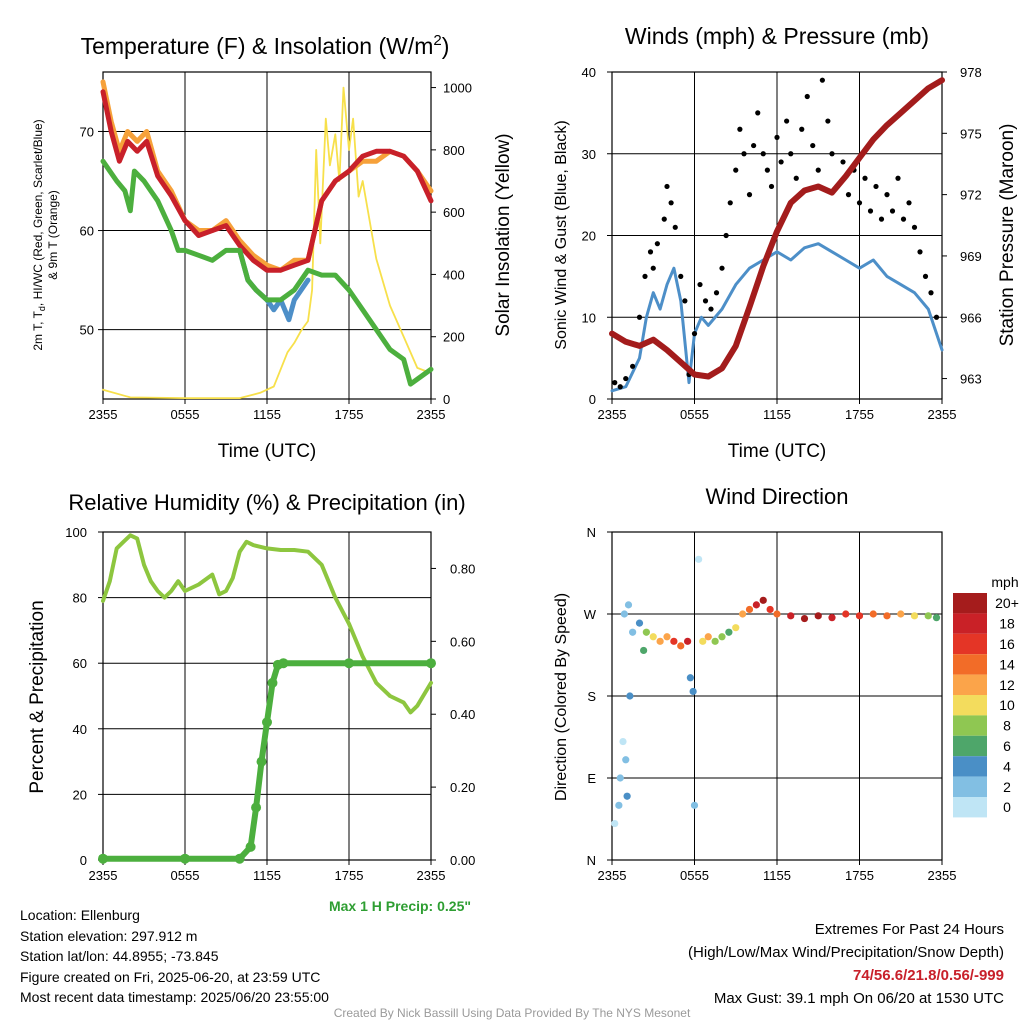  What do you see at coordinates (462, 787) in the screenshot?
I see `y2-tick-label: 0.20` at bounding box center [462, 787].